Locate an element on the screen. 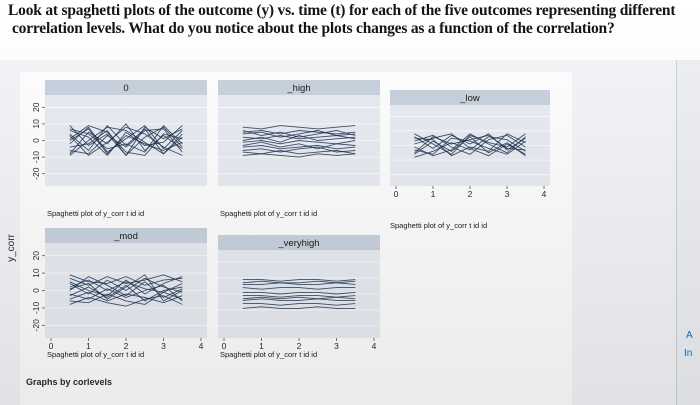 The height and width of the screenshot is (405, 700). side-glyph-b: In is located at coordinates (688, 353).